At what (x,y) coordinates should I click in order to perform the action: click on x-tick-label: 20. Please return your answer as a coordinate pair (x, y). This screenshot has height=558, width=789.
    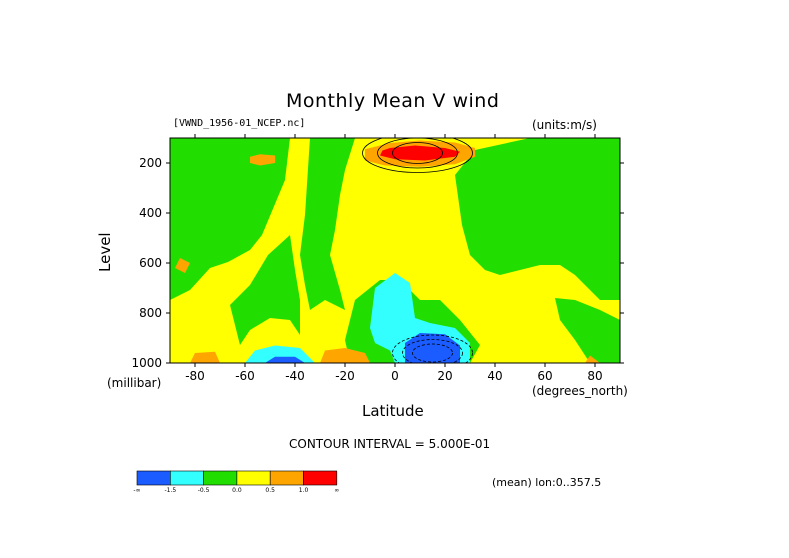
    Looking at the image, I should click on (444, 376).